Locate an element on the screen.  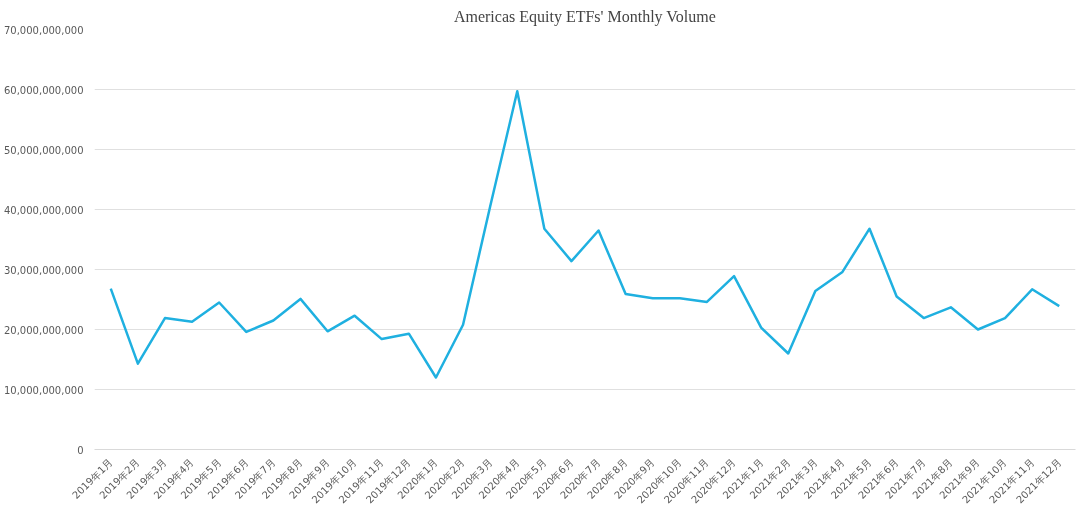
y-tick-label: 0 is located at coordinates (80, 450).